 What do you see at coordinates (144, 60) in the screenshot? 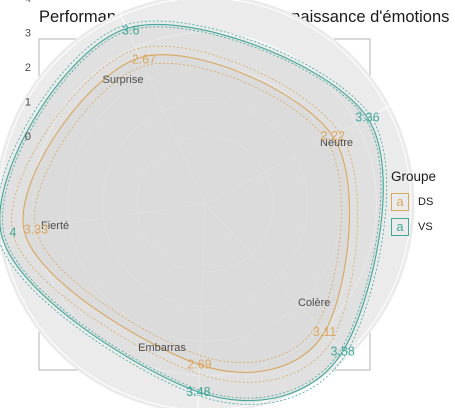
I see `data-label-ds-surprise: 2.67` at bounding box center [144, 60].